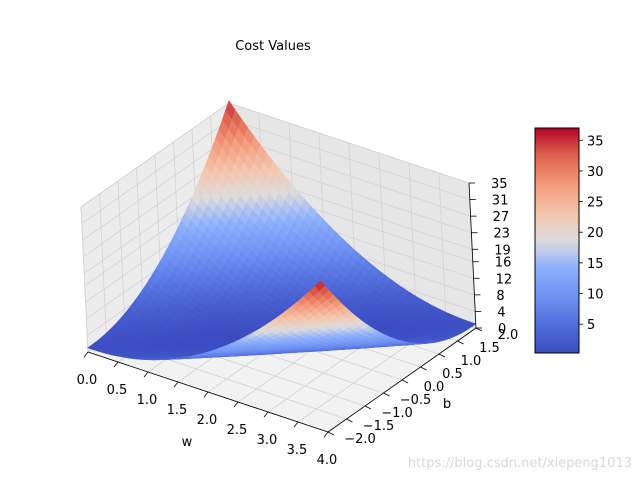 This screenshot has height=480, width=640. What do you see at coordinates (416, 400) in the screenshot?
I see `y-tick-label: −0.5` at bounding box center [416, 400].